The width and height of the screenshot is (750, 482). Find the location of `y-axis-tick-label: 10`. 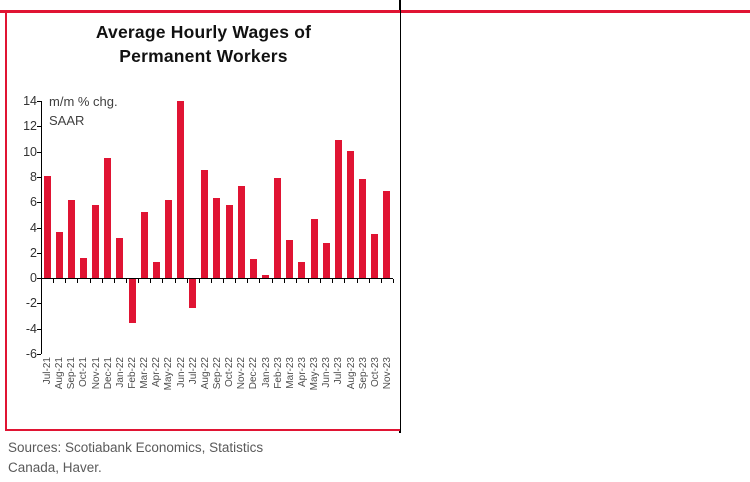

y-axis-tick-label: 10 is located at coordinates (30, 151).